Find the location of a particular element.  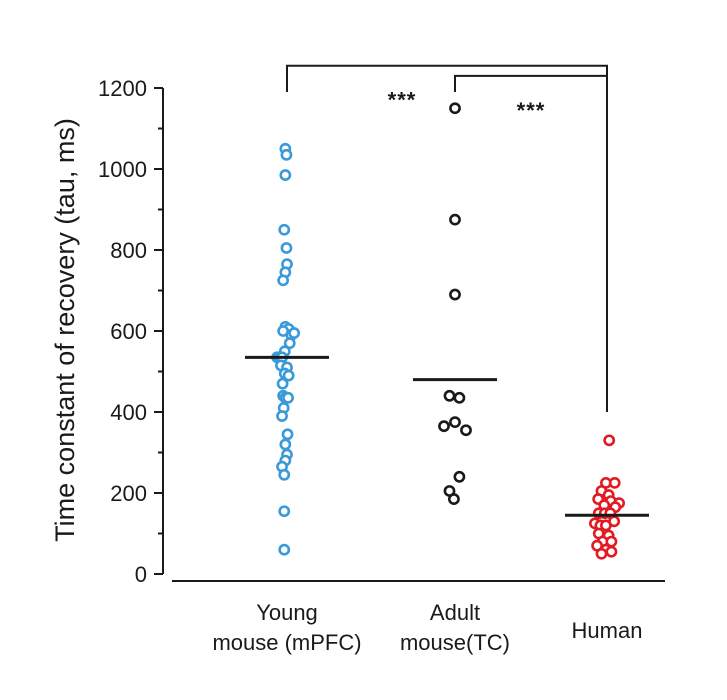

y-tick-label: 1200 is located at coordinates (122, 88).